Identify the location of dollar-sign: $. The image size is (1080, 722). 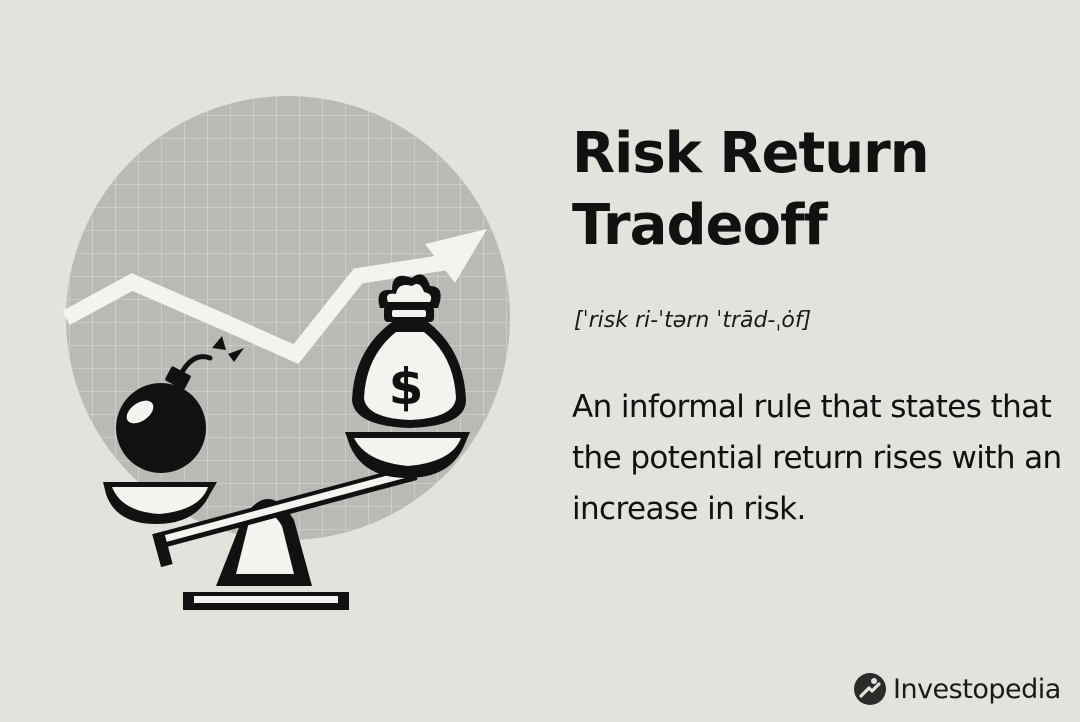
(406, 387).